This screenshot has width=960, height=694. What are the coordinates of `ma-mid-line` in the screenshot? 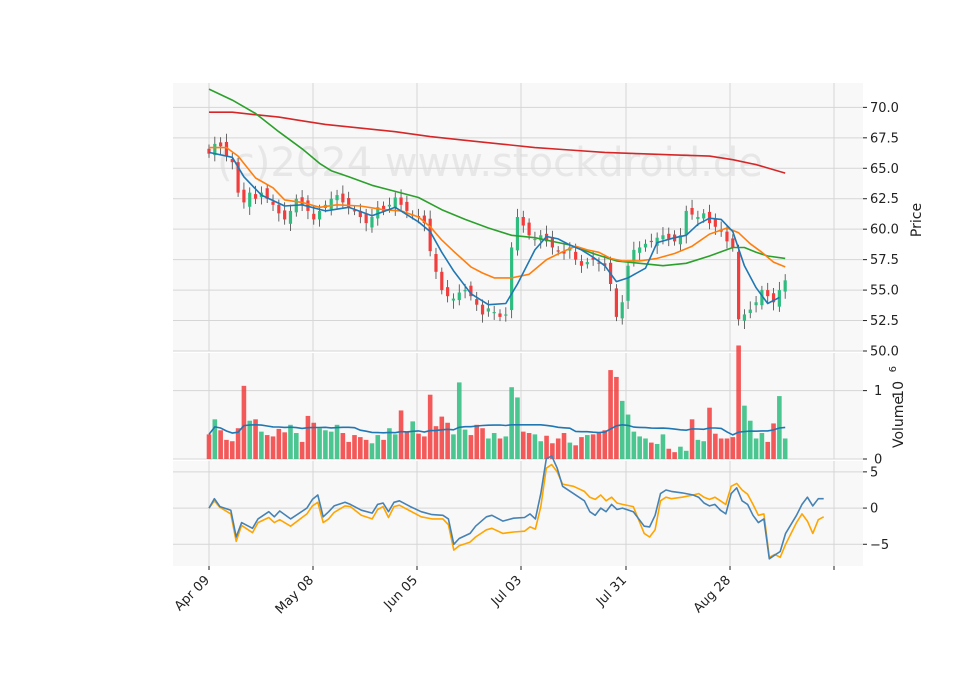 It's located at (497, 212).